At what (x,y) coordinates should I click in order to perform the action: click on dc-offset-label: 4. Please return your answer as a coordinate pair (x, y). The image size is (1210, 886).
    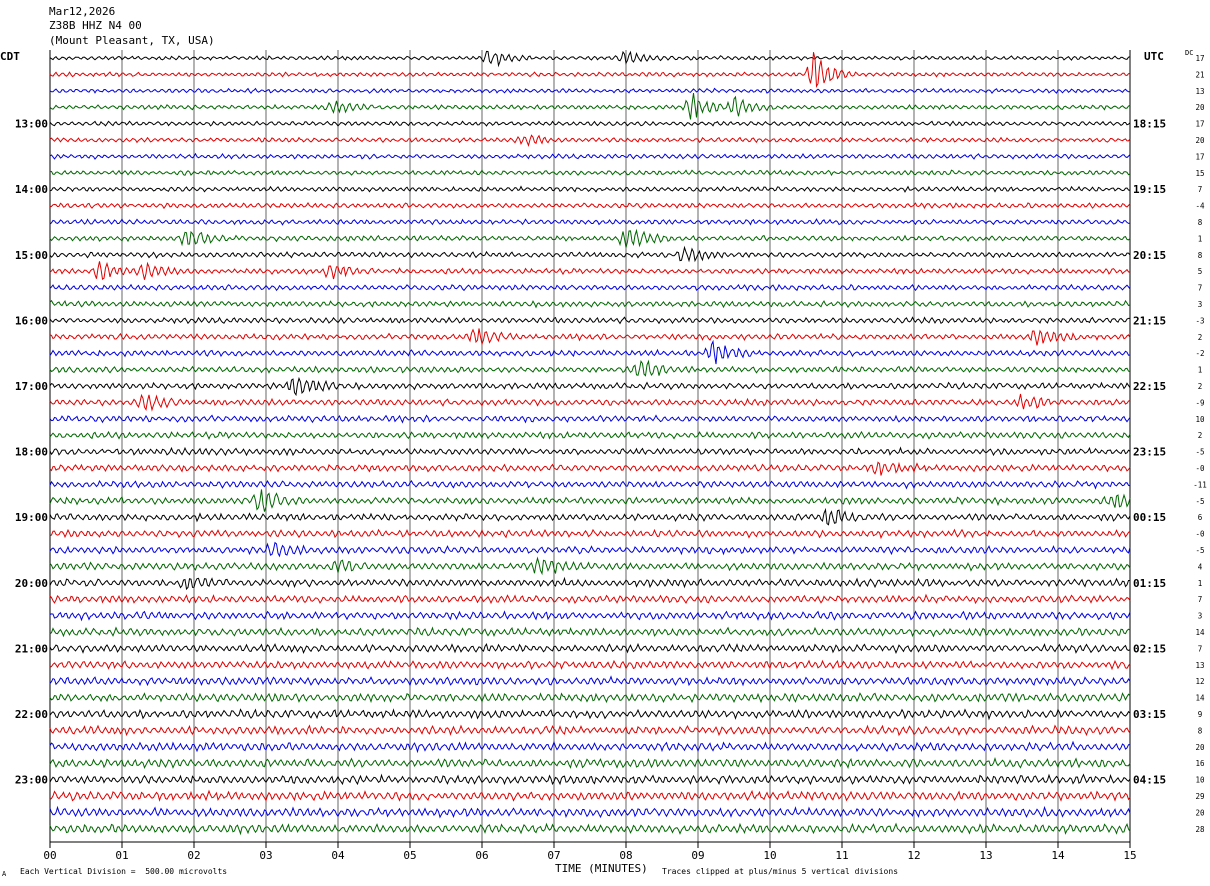
    Looking at the image, I should click on (1200, 566).